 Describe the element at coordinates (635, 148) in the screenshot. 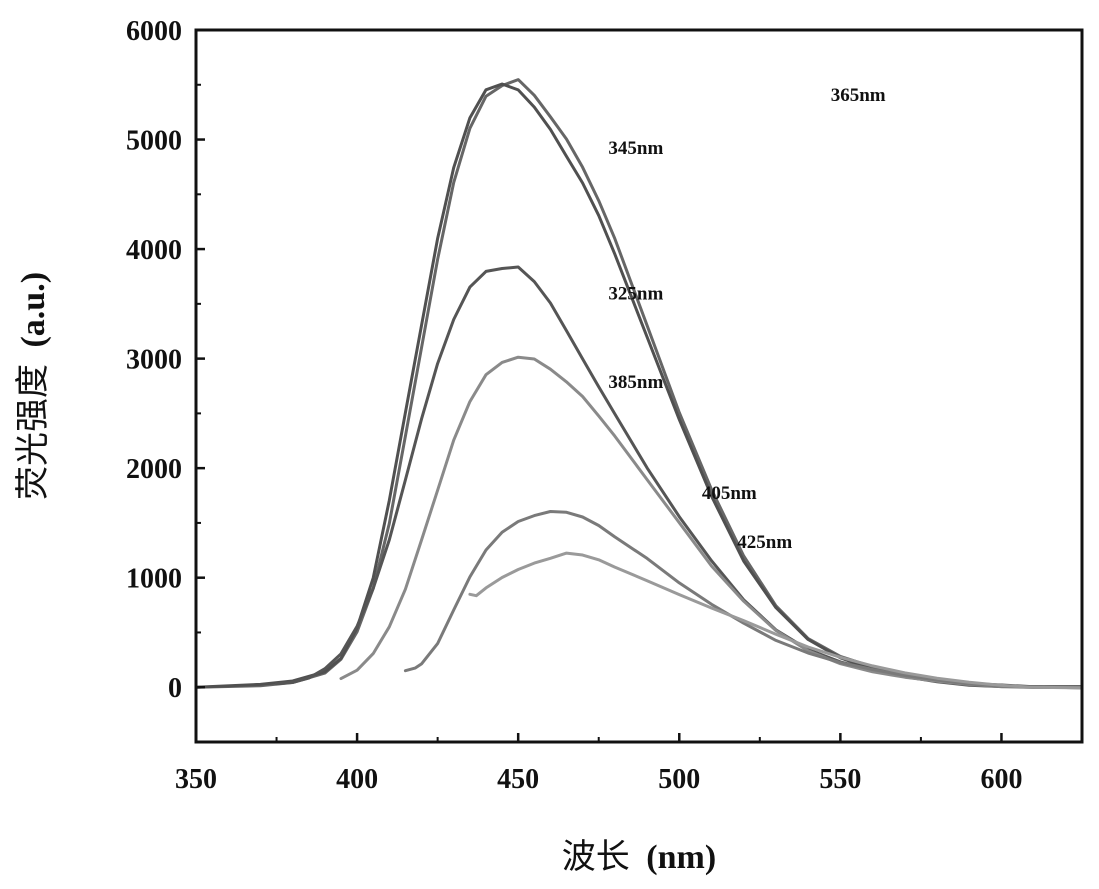

I see `annotation-345nm: 345nm` at that location.